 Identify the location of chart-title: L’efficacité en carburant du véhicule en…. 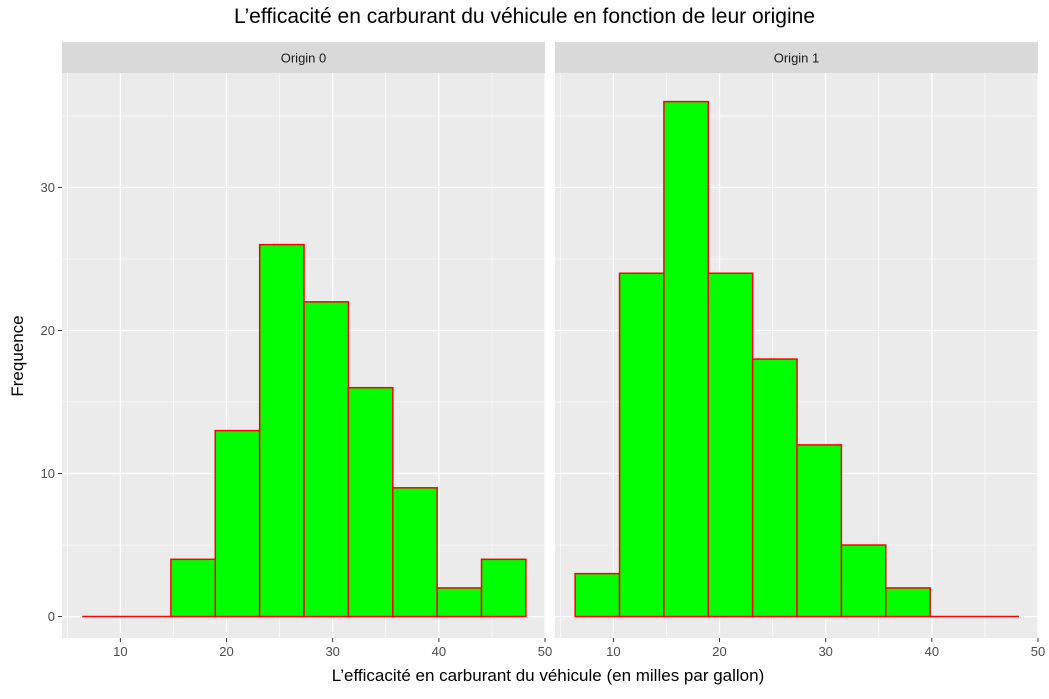
(524, 16).